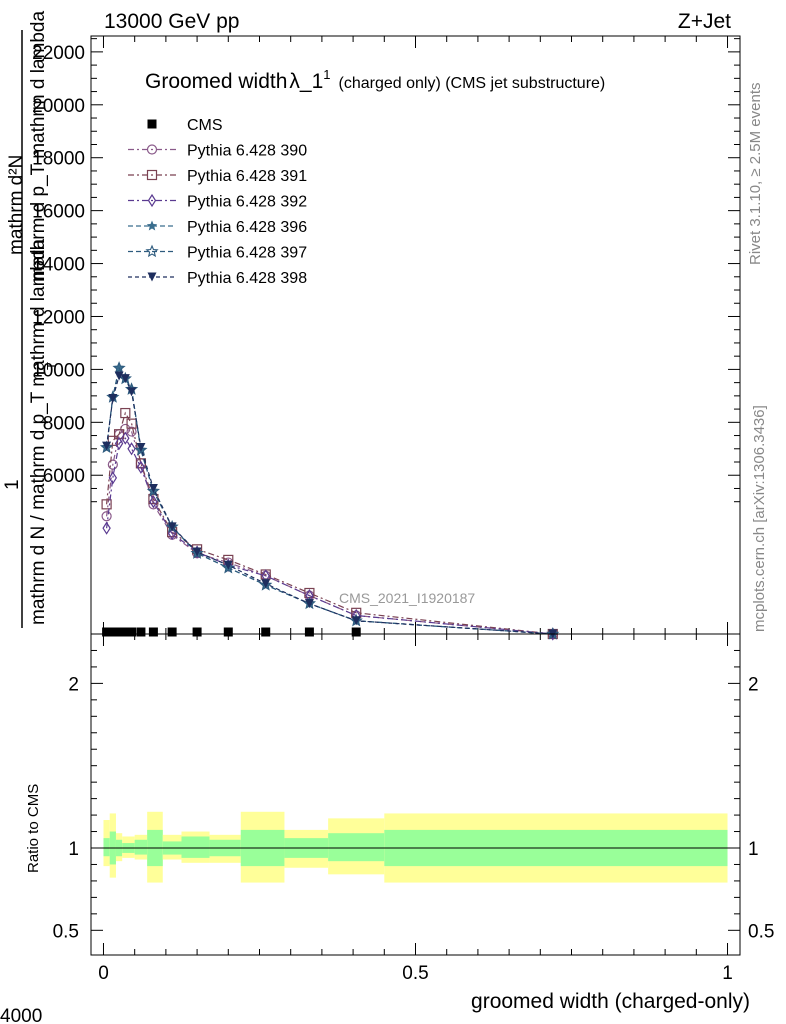 Image resolution: width=786 pixels, height=1024 pixels. I want to click on analysis-watermark: CMS_2021_I1920187, so click(407, 598).